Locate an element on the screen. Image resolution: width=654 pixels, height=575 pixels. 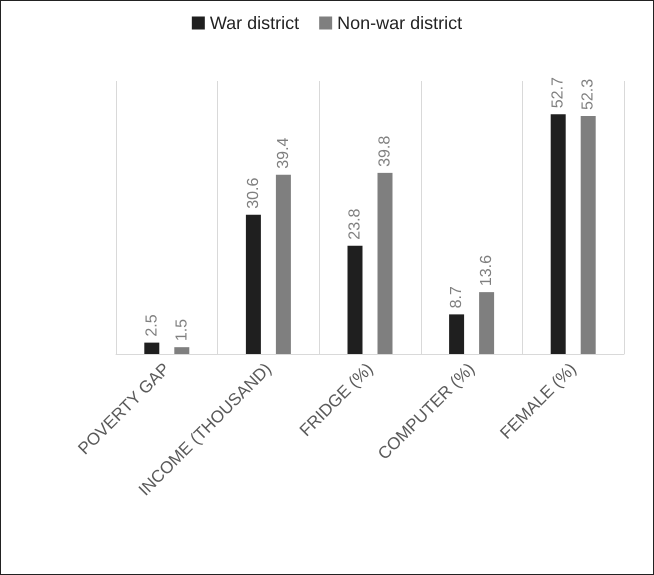
data-label: 13.6 is located at coordinates (487, 270).